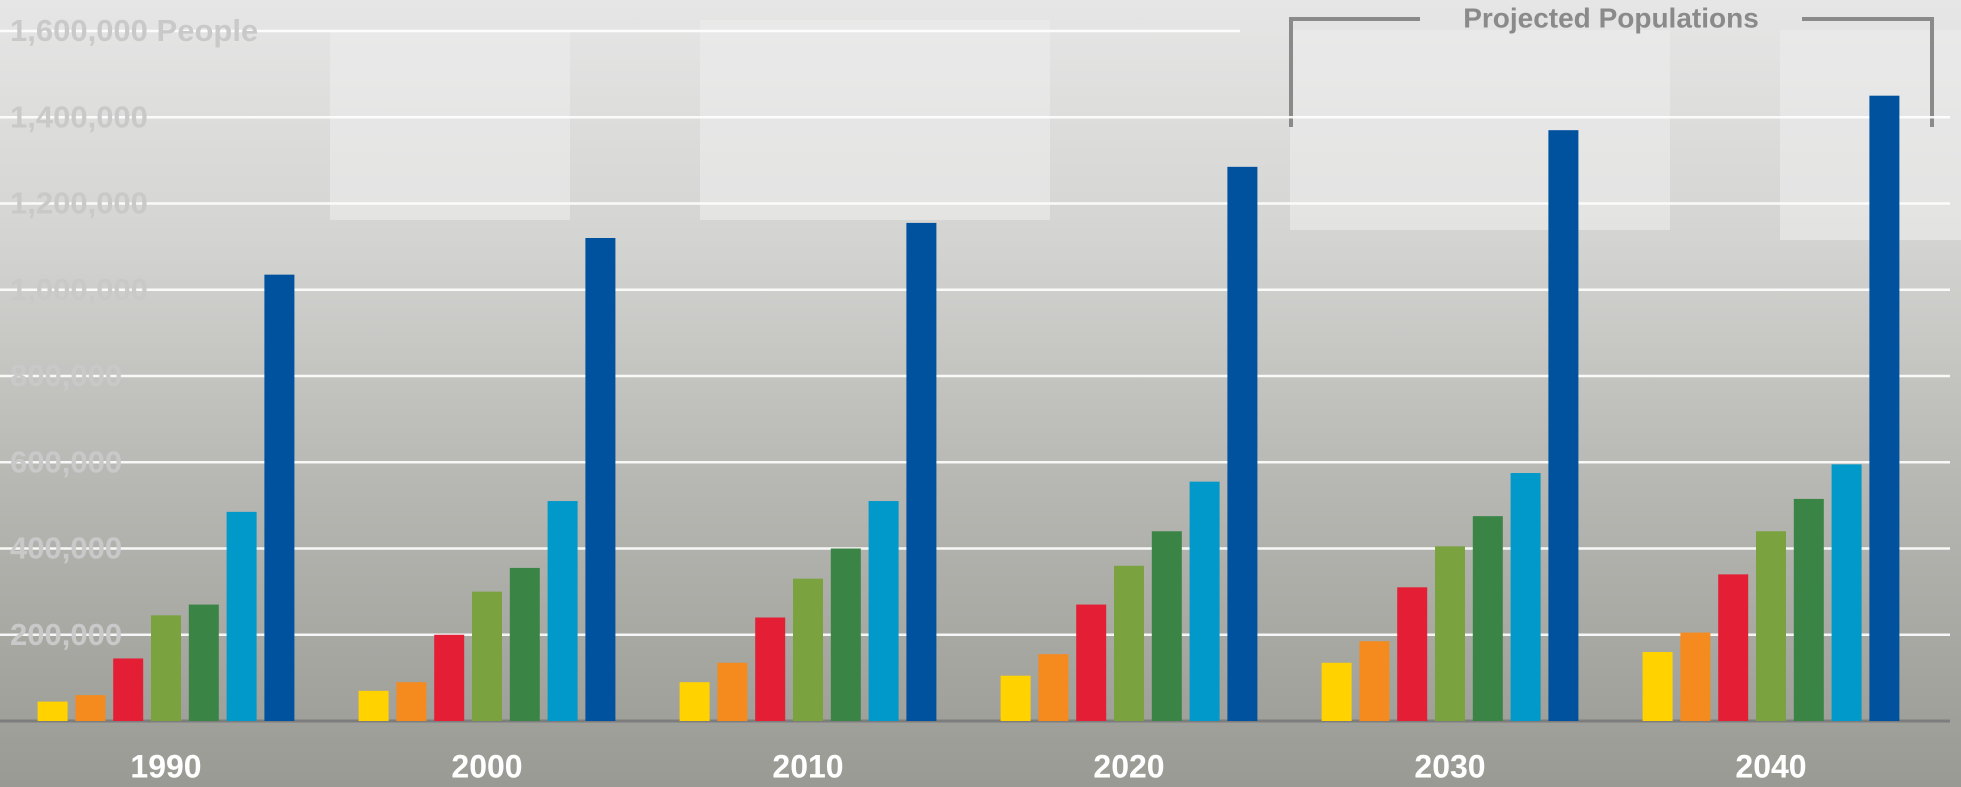 The width and height of the screenshot is (1961, 787). I want to click on y-tick-label: 200,000, so click(66, 634).